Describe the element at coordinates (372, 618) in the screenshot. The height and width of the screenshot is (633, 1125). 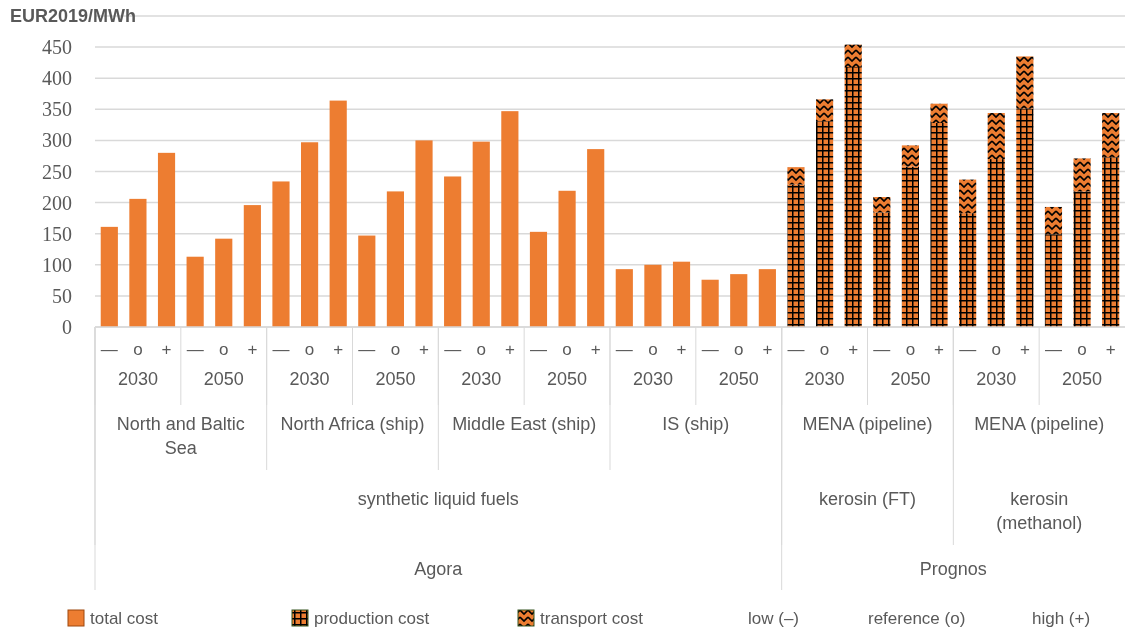
I see `legend-label: production cost` at that location.